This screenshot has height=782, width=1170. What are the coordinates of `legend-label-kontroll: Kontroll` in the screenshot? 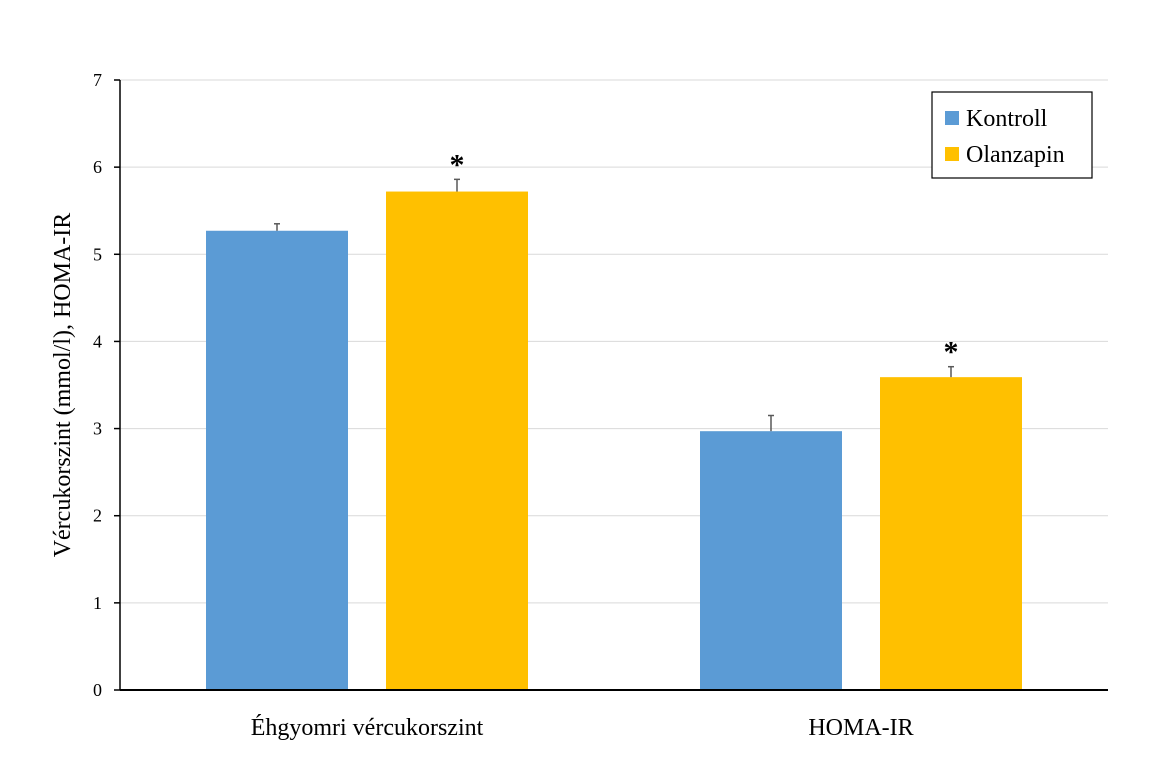 It's located at (1007, 119).